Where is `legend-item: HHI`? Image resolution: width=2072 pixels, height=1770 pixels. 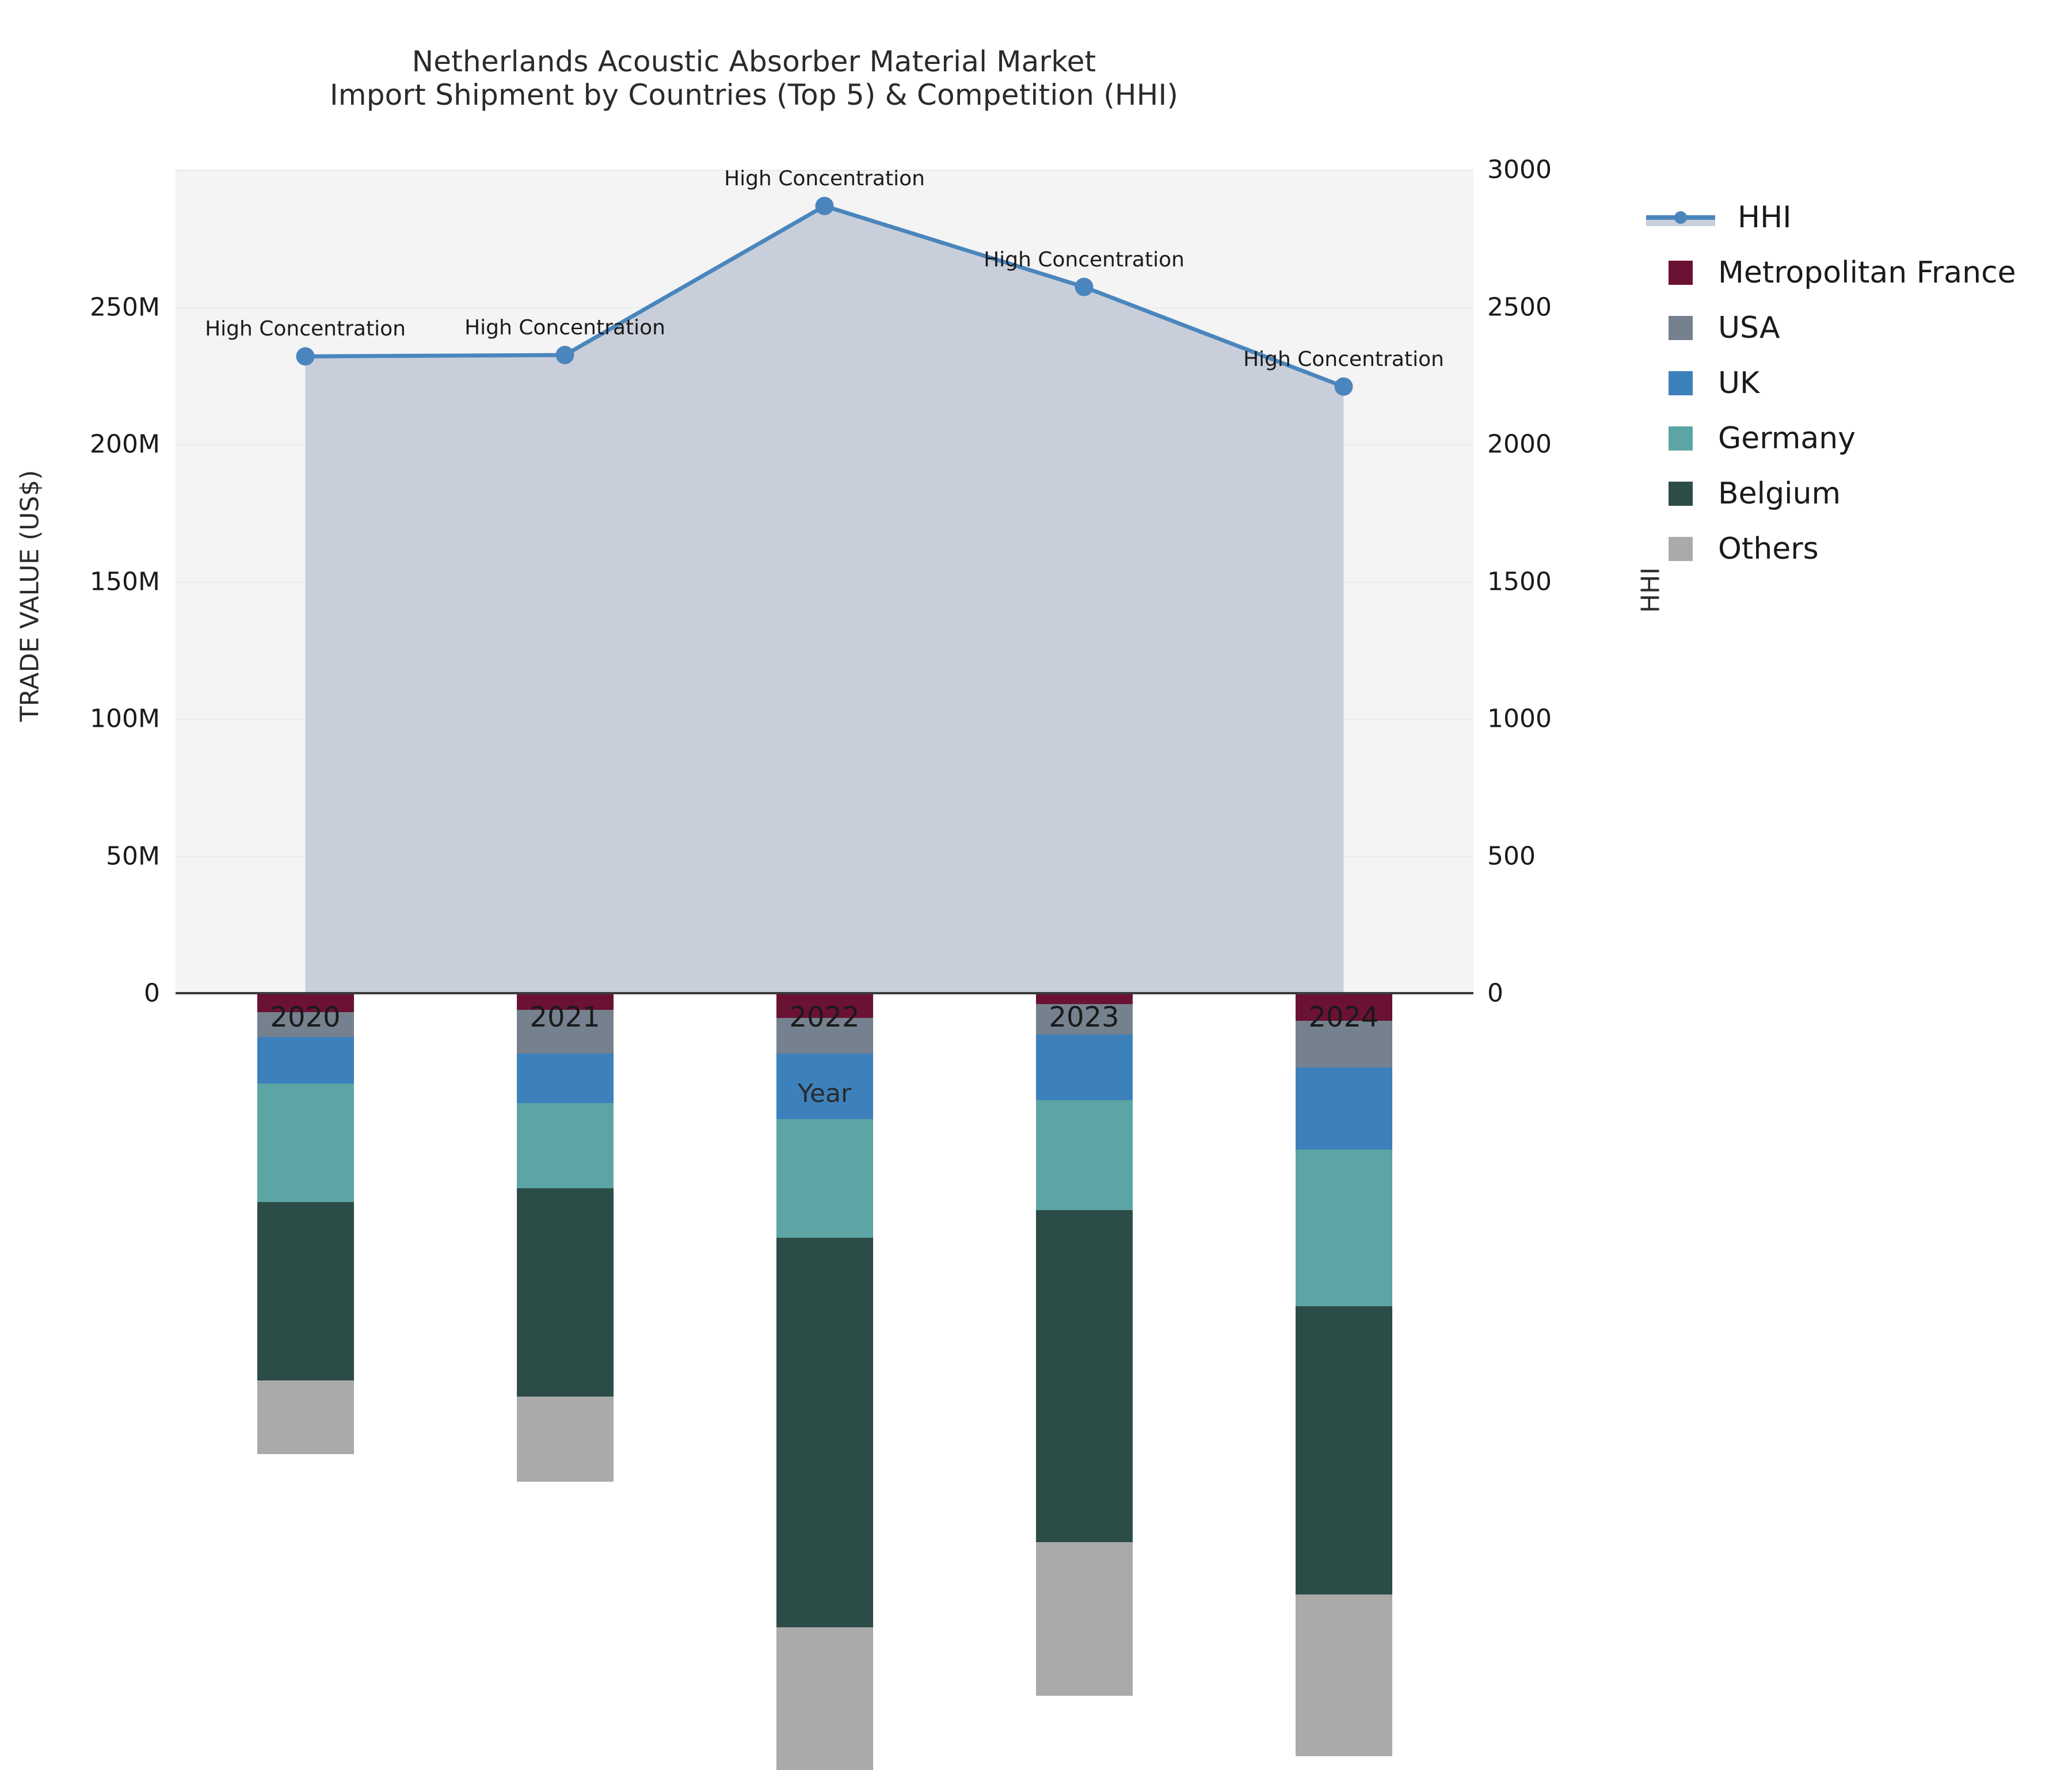 legend-item: HHI is located at coordinates (1849, 218).